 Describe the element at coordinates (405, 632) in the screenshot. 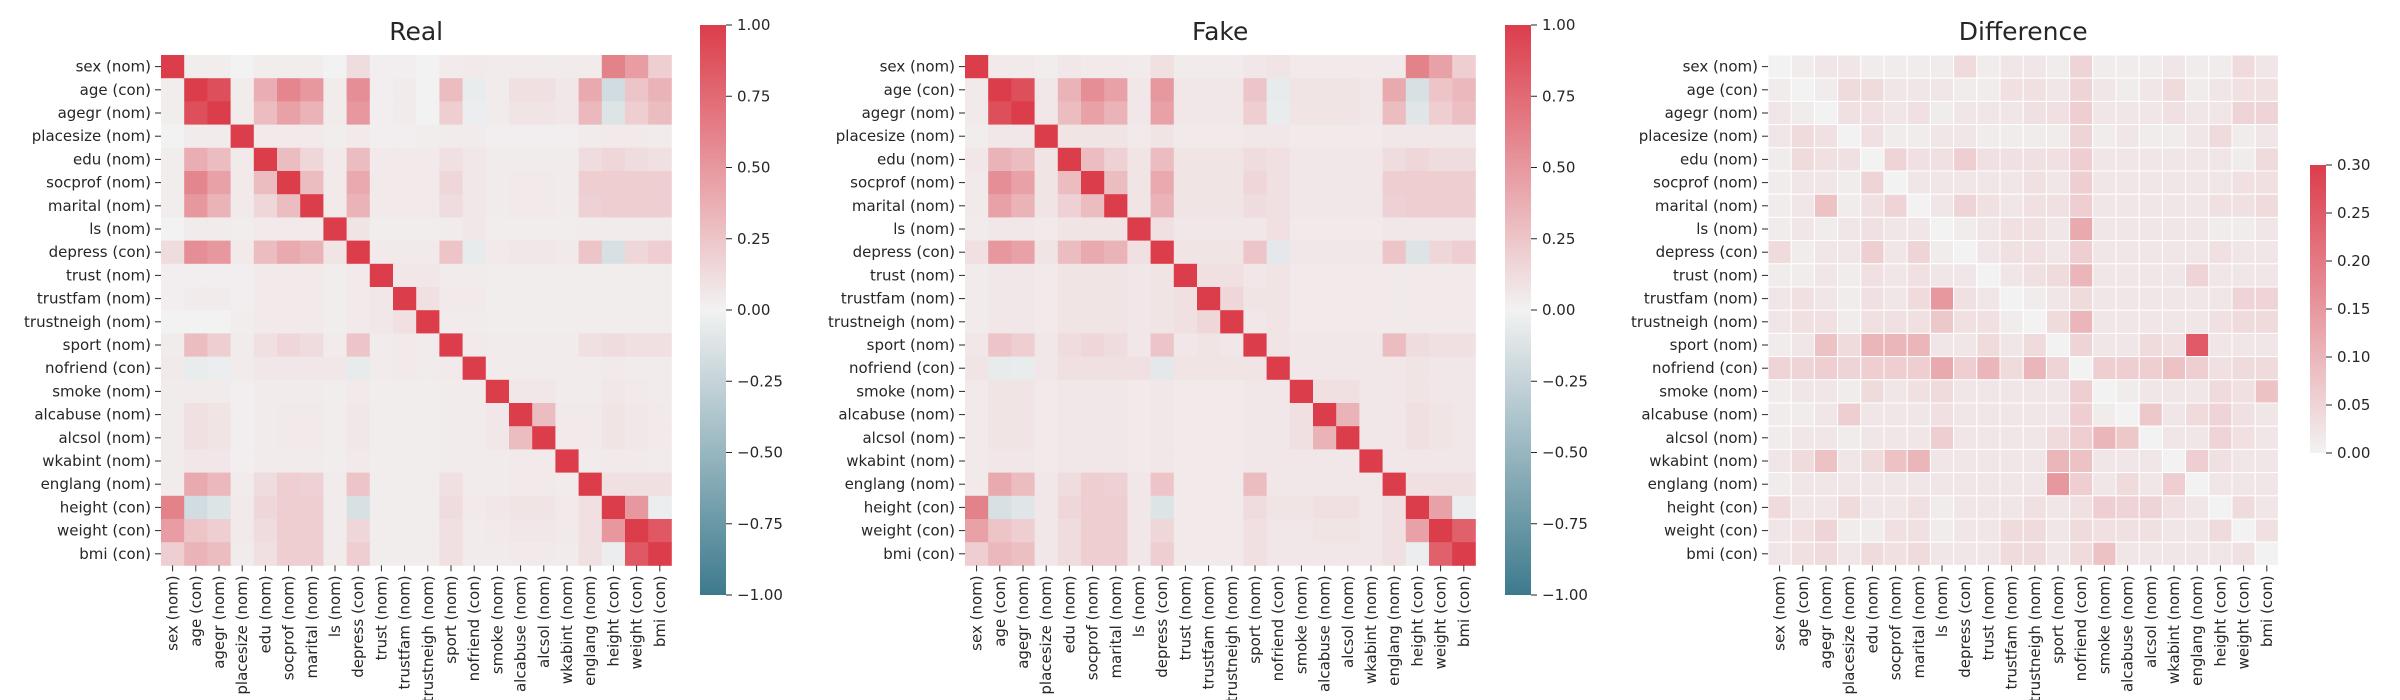

I see `x-tick-label: trustfam (nom)` at that location.